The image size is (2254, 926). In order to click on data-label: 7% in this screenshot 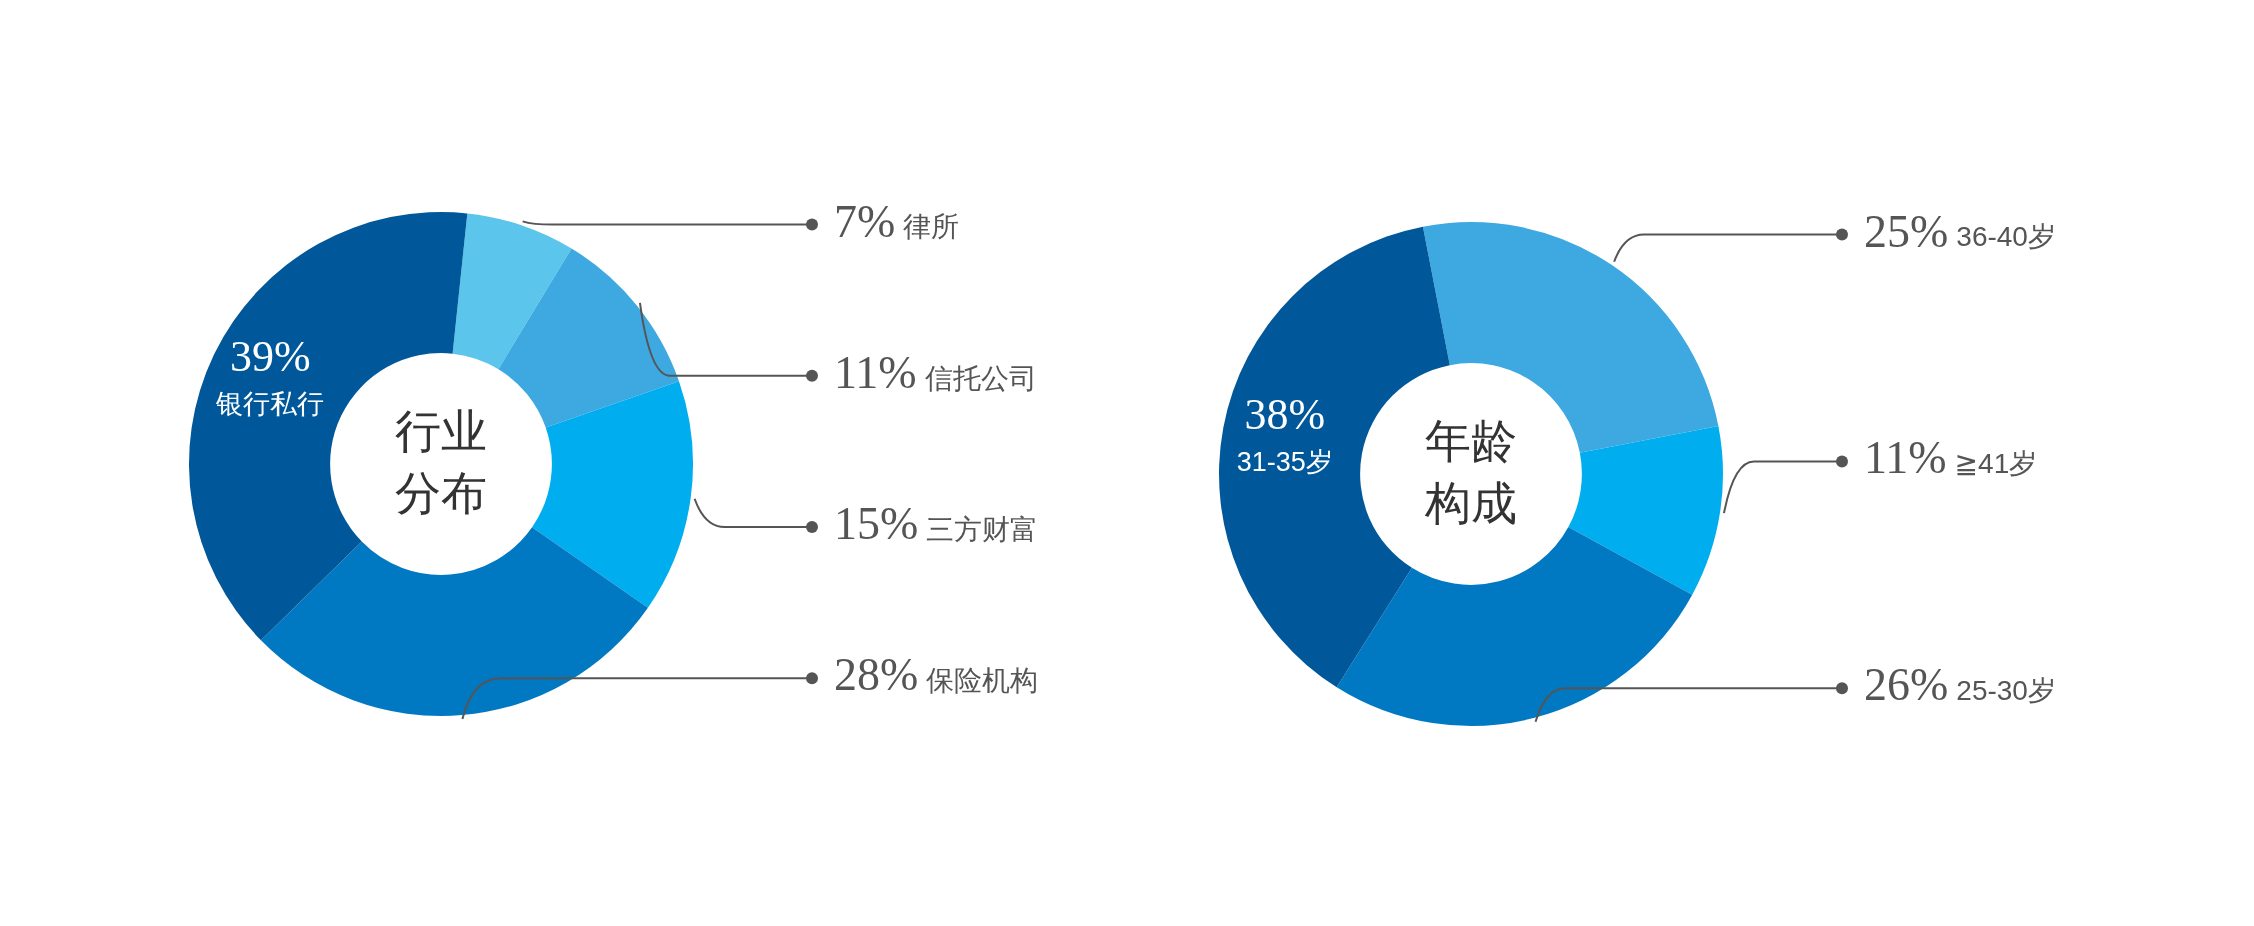, I will do `click(865, 221)`.